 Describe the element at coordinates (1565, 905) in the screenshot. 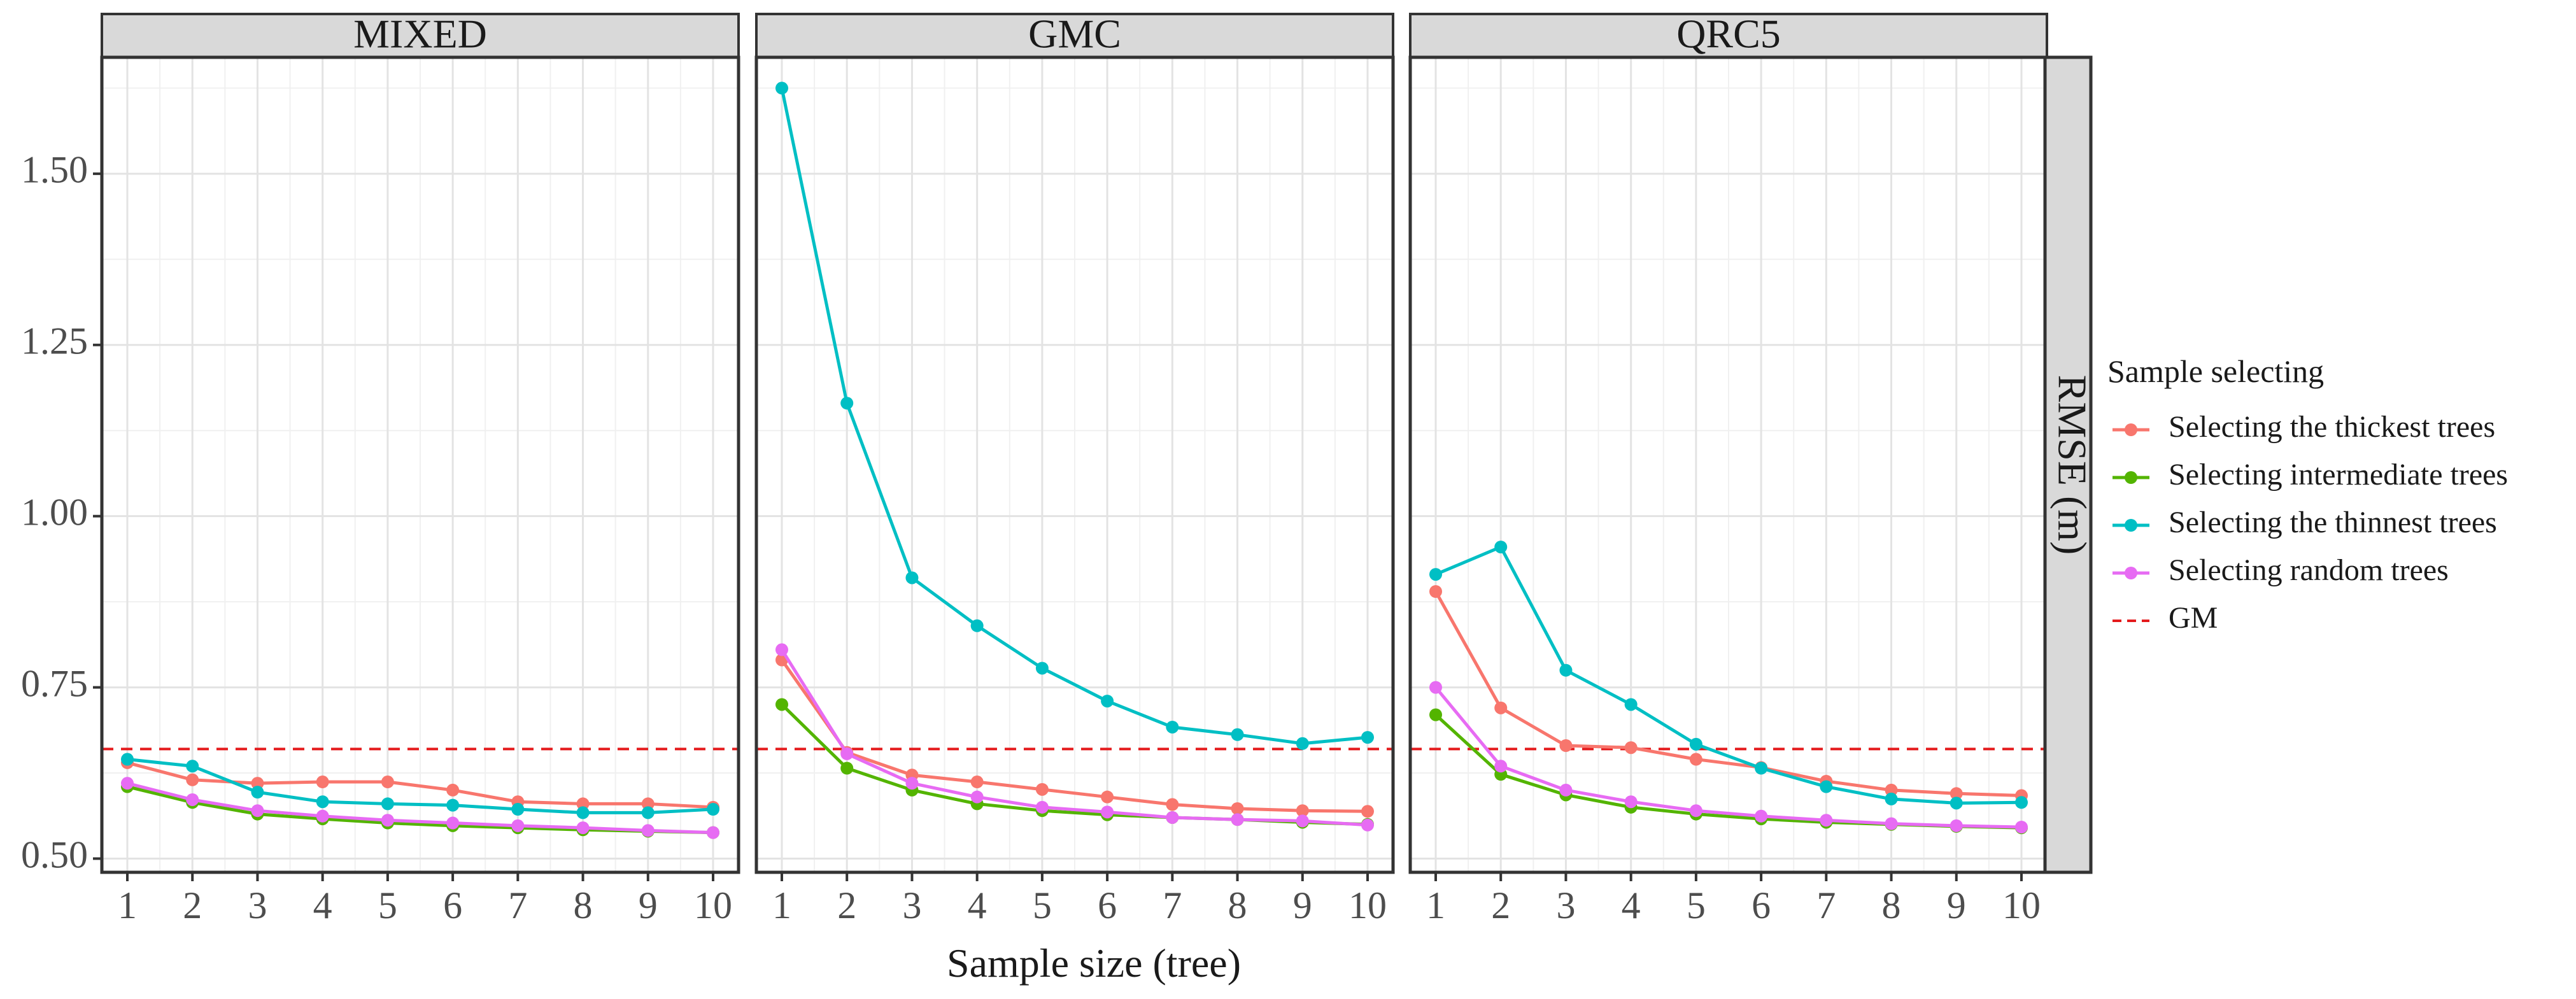

I see `x-tick-label: 3` at that location.